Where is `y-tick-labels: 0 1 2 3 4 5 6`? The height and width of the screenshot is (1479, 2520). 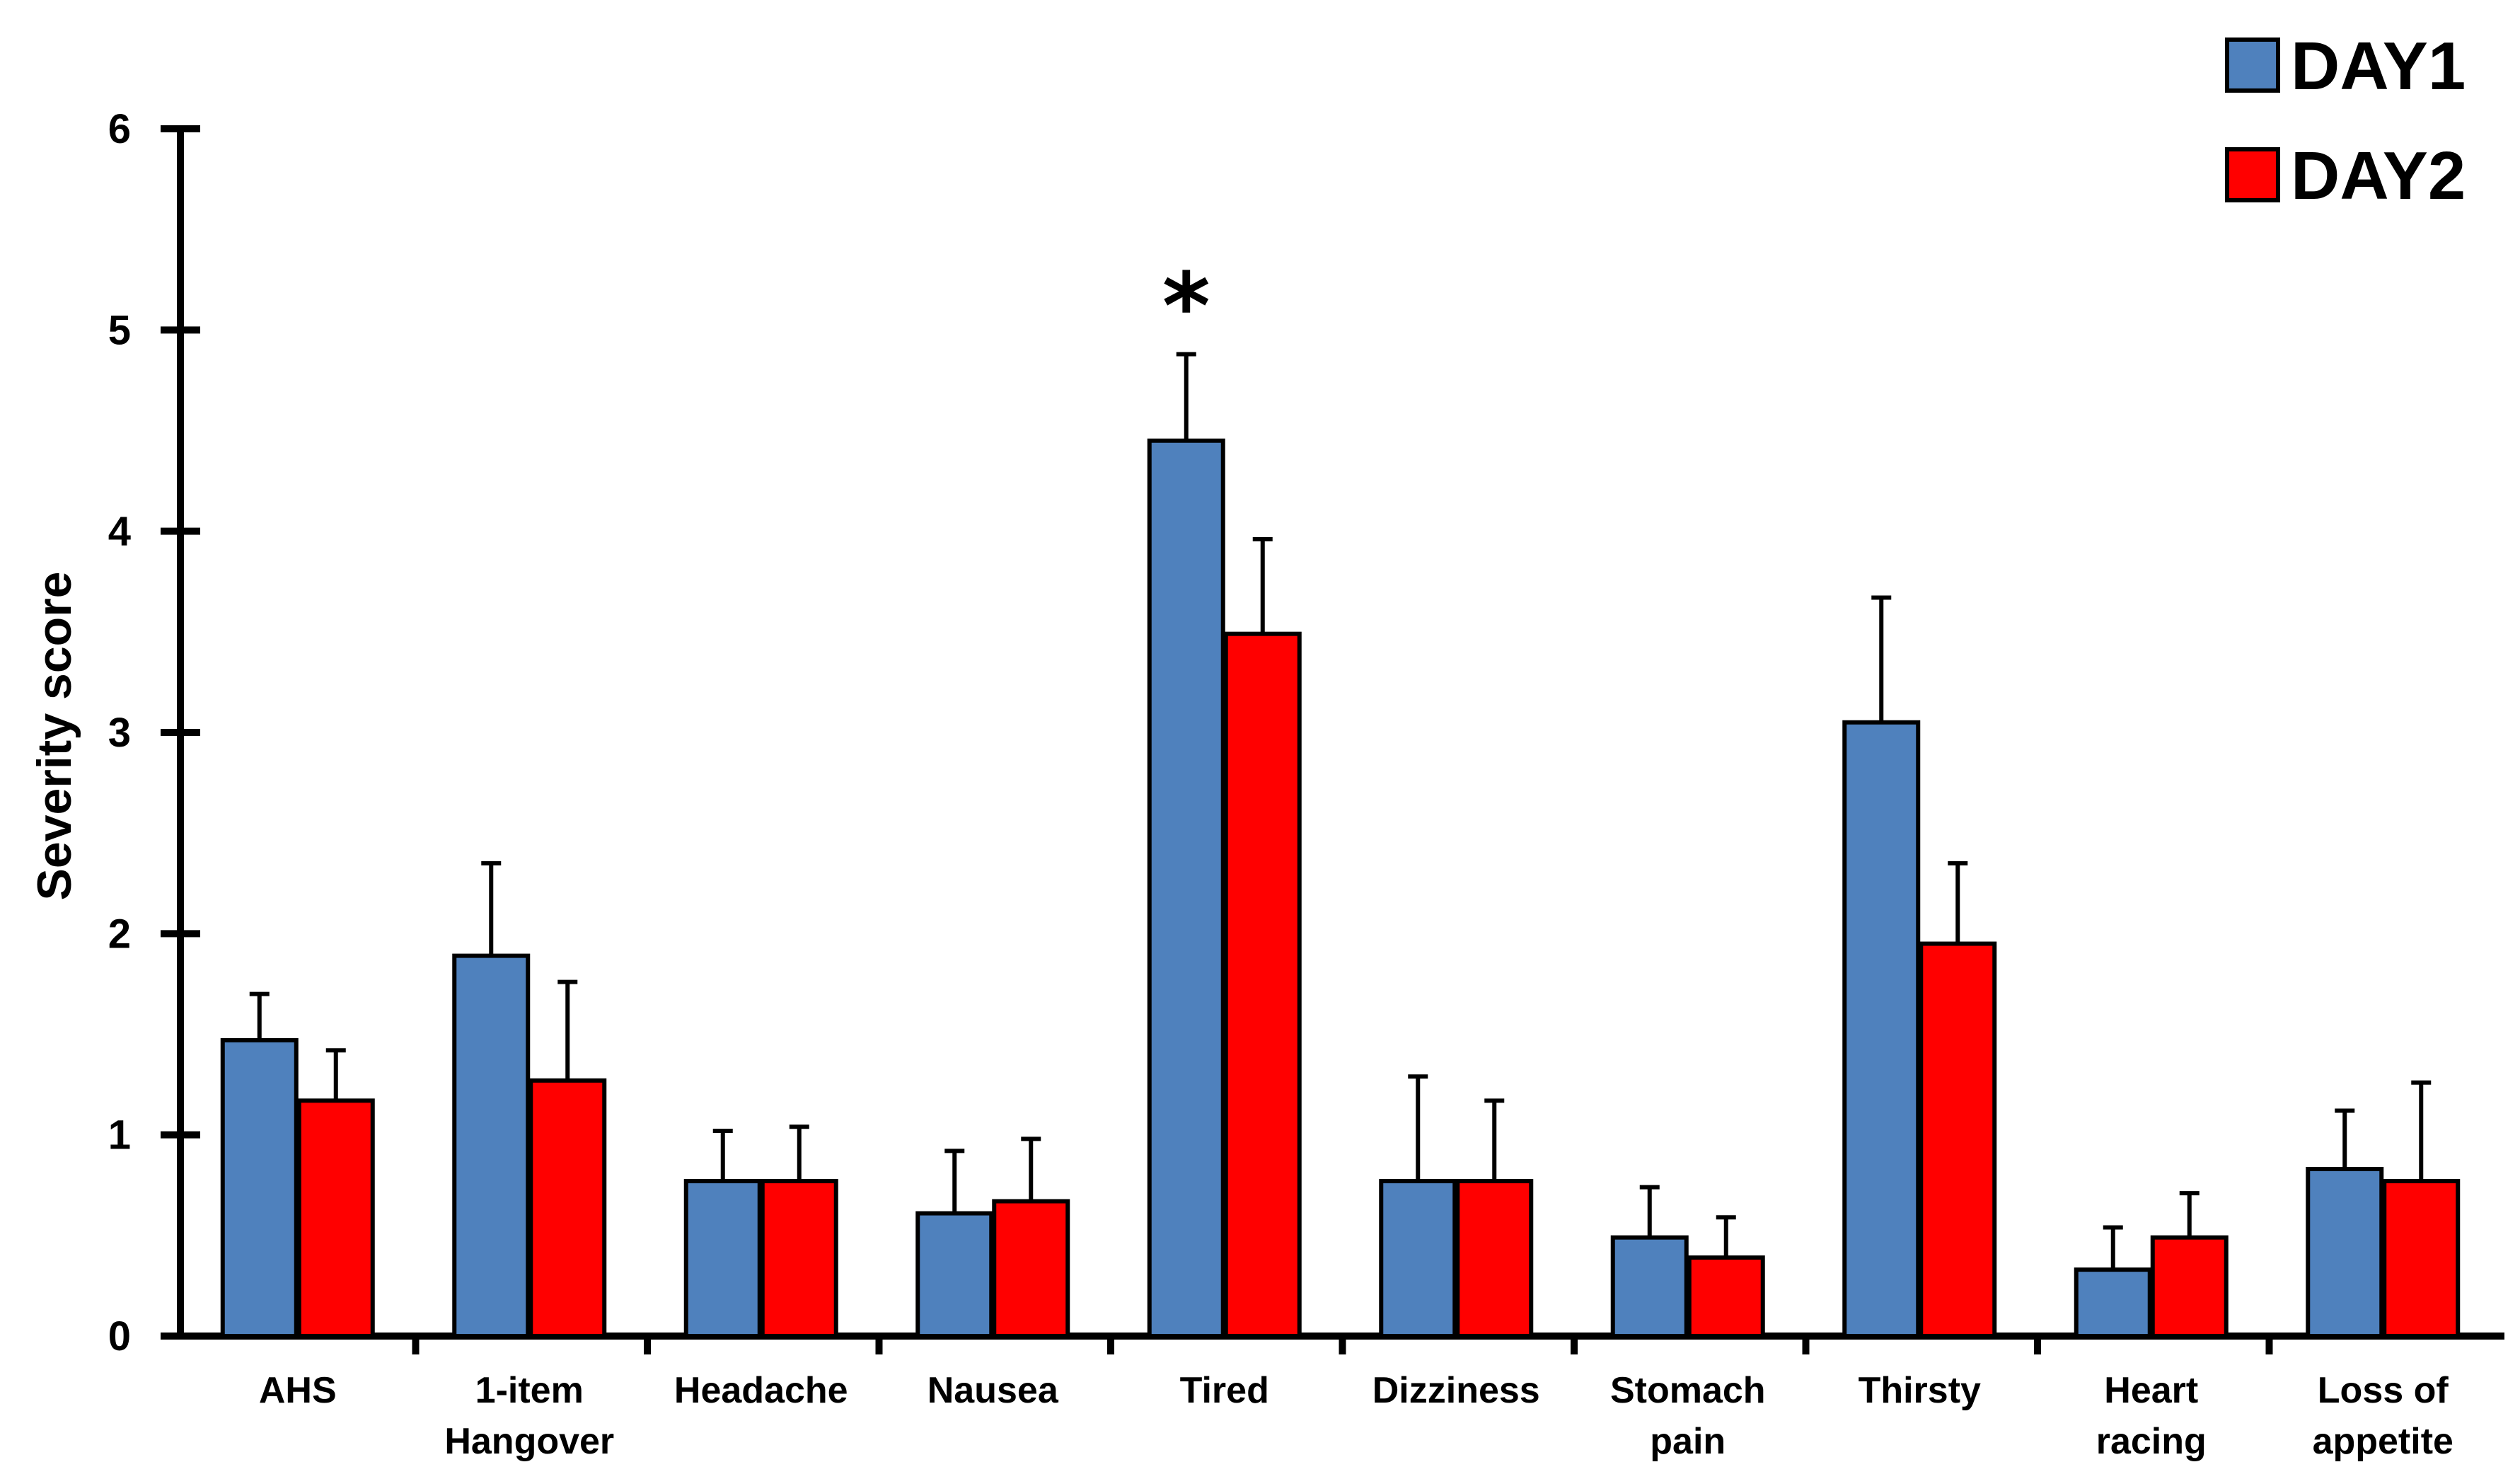
y-tick-labels: 0 1 2 3 4 5 6 is located at coordinates (119, 732).